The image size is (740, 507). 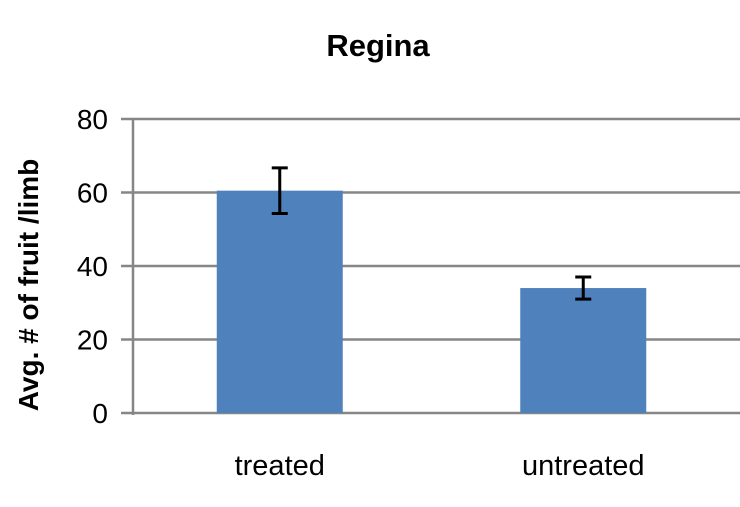 I want to click on y-tick-labels: 0 20 40 60 80, so click(x=92, y=266).